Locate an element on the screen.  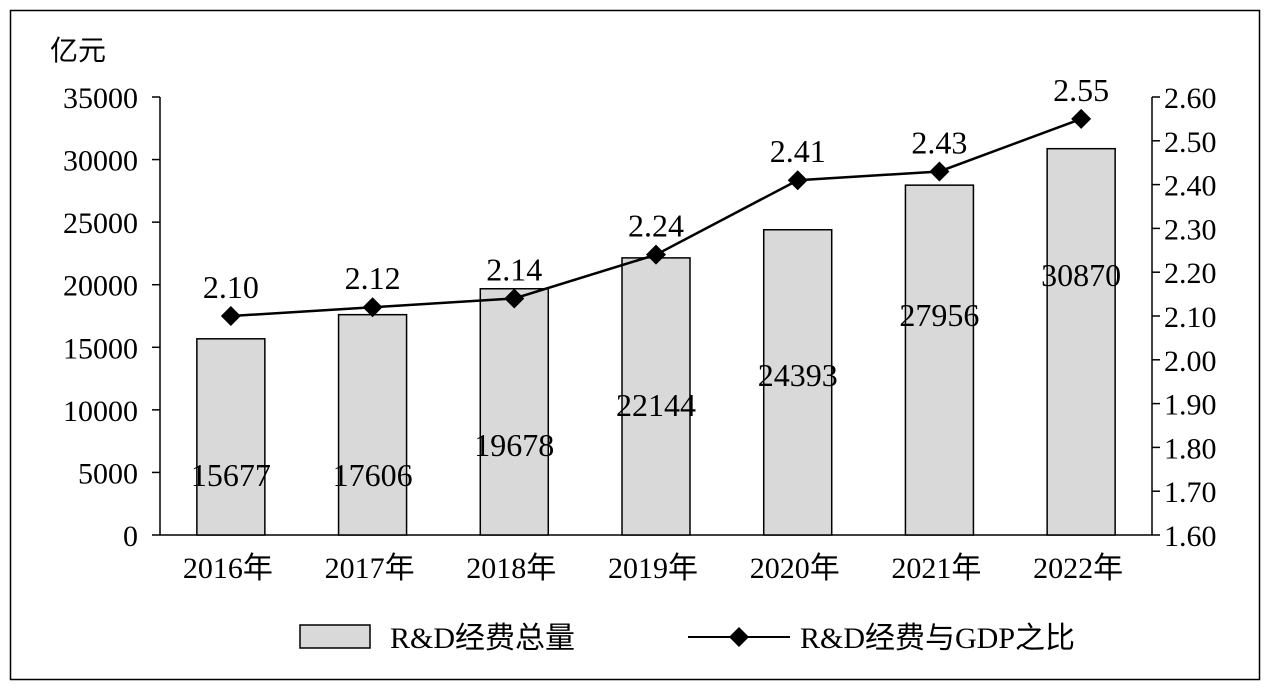
legend-bar-swatch is located at coordinates (335, 636).